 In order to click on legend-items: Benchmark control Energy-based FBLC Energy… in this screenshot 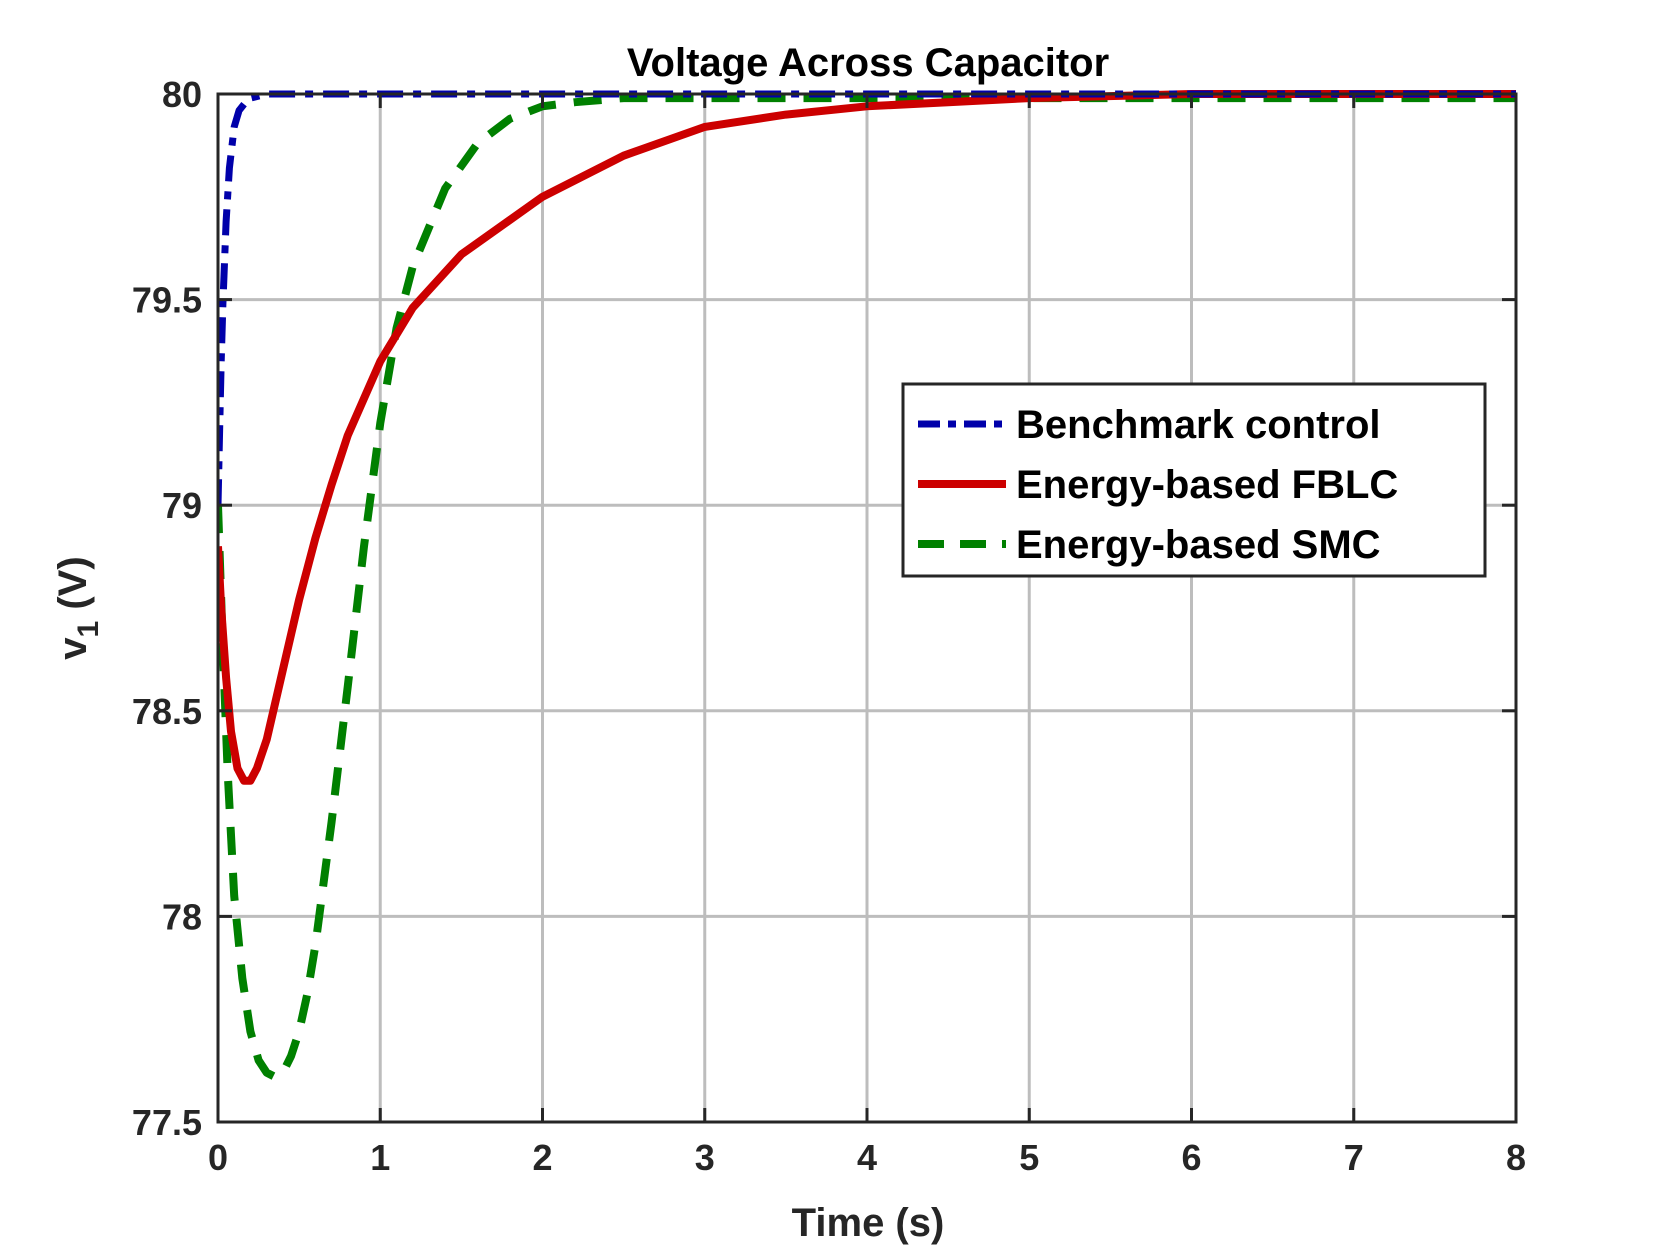, I will do `click(1158, 485)`.